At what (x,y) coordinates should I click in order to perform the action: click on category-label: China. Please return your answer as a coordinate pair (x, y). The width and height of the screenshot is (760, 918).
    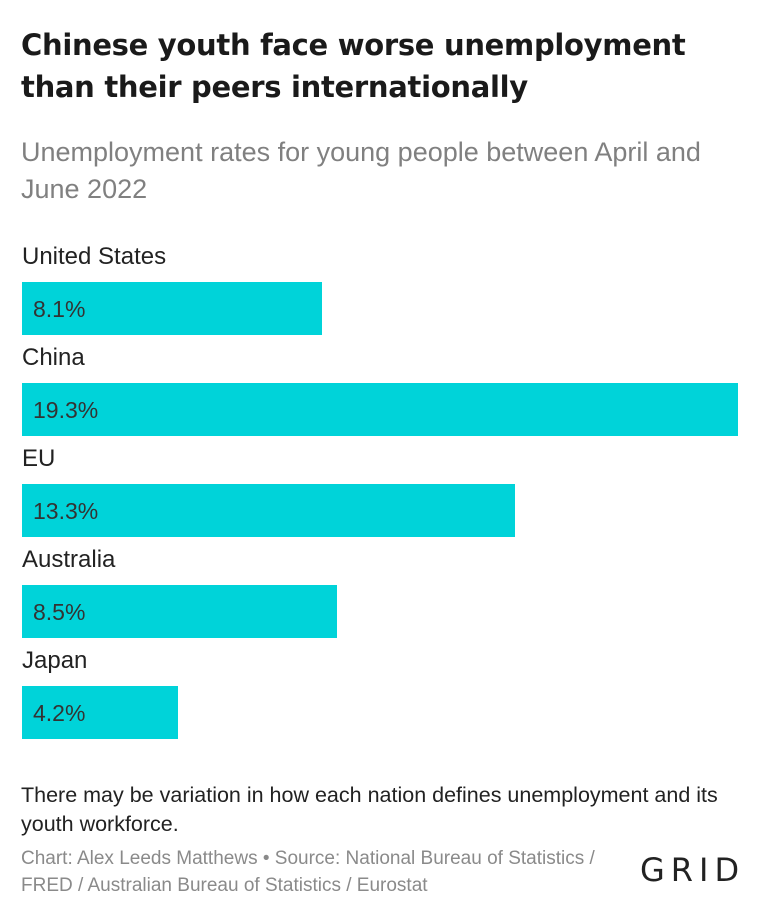
    Looking at the image, I should click on (53, 357).